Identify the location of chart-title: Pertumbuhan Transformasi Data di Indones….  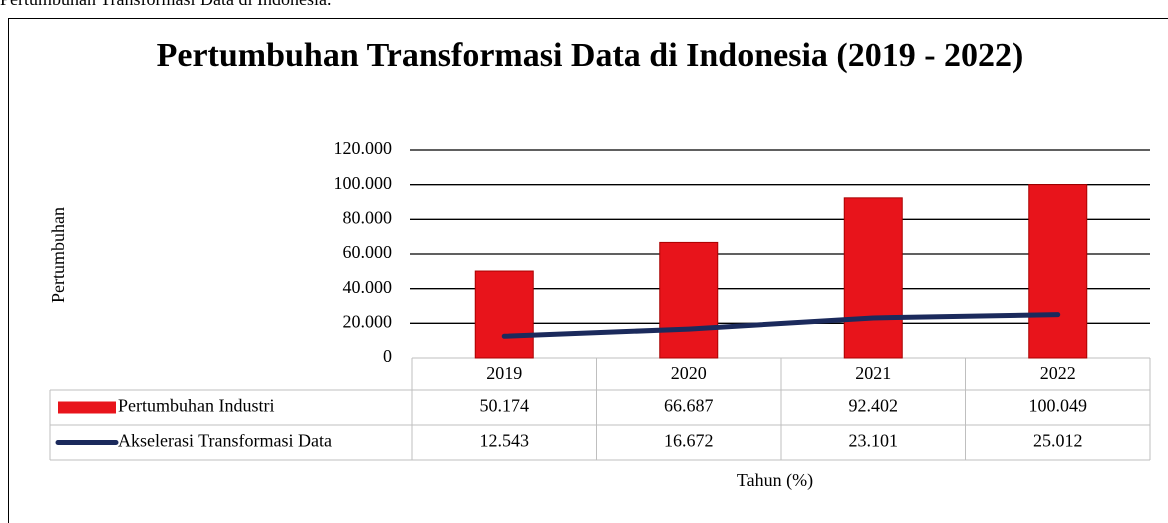
(590, 55).